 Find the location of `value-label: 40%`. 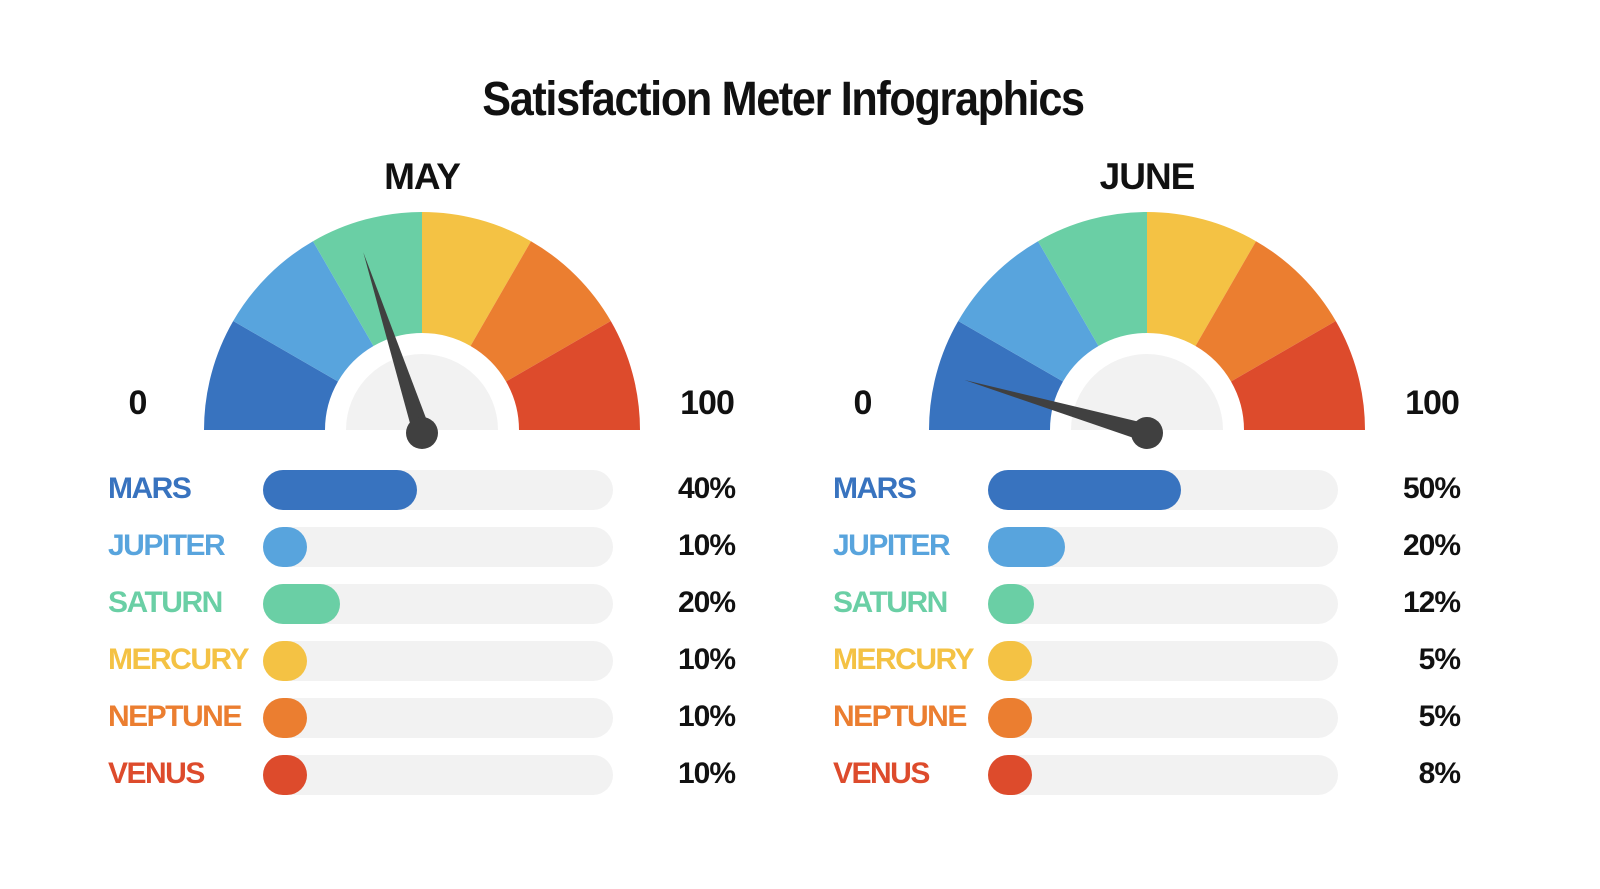

value-label: 40% is located at coordinates (706, 488).